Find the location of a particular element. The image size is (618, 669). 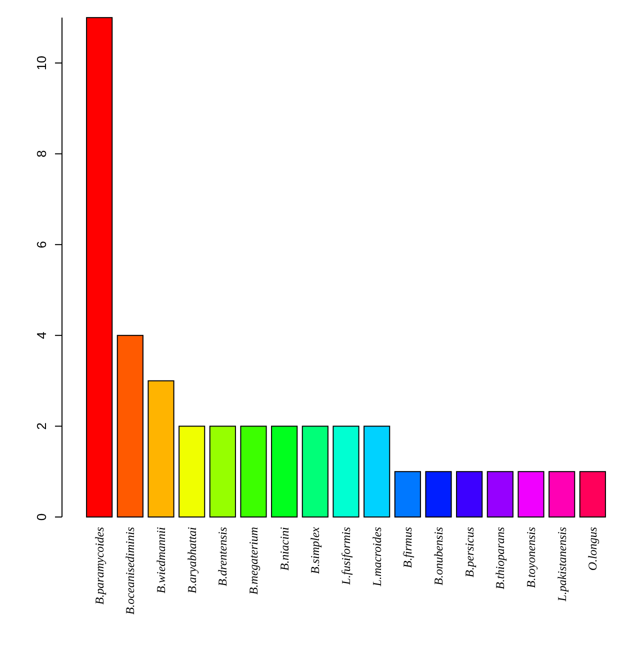

x-tick-label: B.paramycoides is located at coordinates (99, 565).